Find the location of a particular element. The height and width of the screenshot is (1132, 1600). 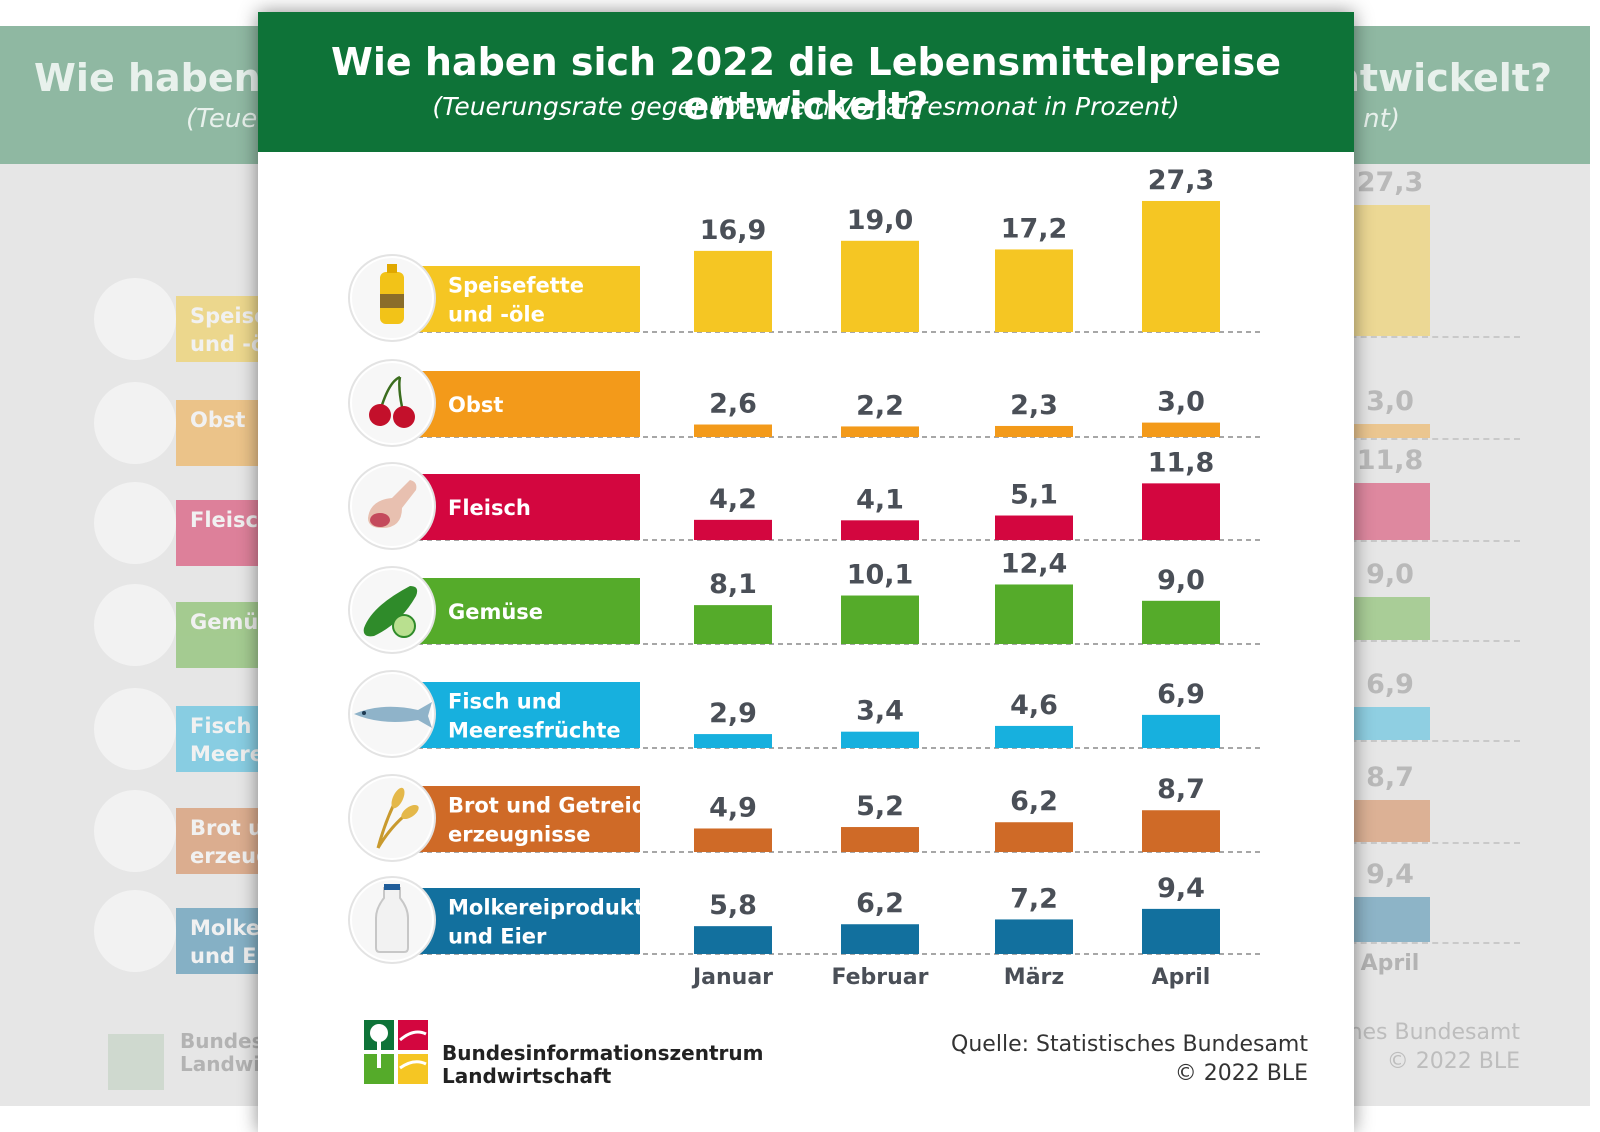

month-tick-label: Februar is located at coordinates (879, 977).